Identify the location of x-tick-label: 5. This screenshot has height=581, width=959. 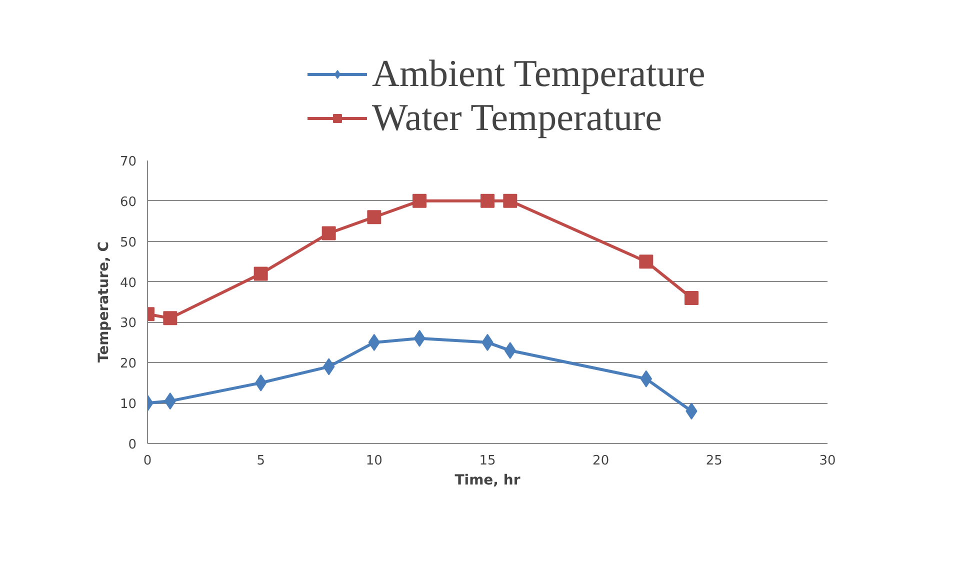
(260, 461).